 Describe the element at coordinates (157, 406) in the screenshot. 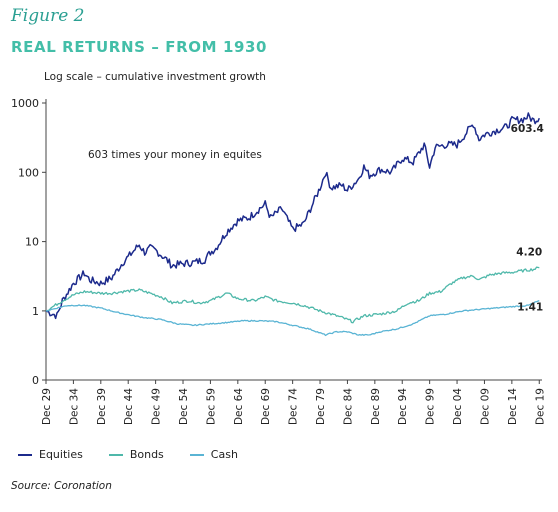

I see `x-tick-label: Dec 49` at that location.